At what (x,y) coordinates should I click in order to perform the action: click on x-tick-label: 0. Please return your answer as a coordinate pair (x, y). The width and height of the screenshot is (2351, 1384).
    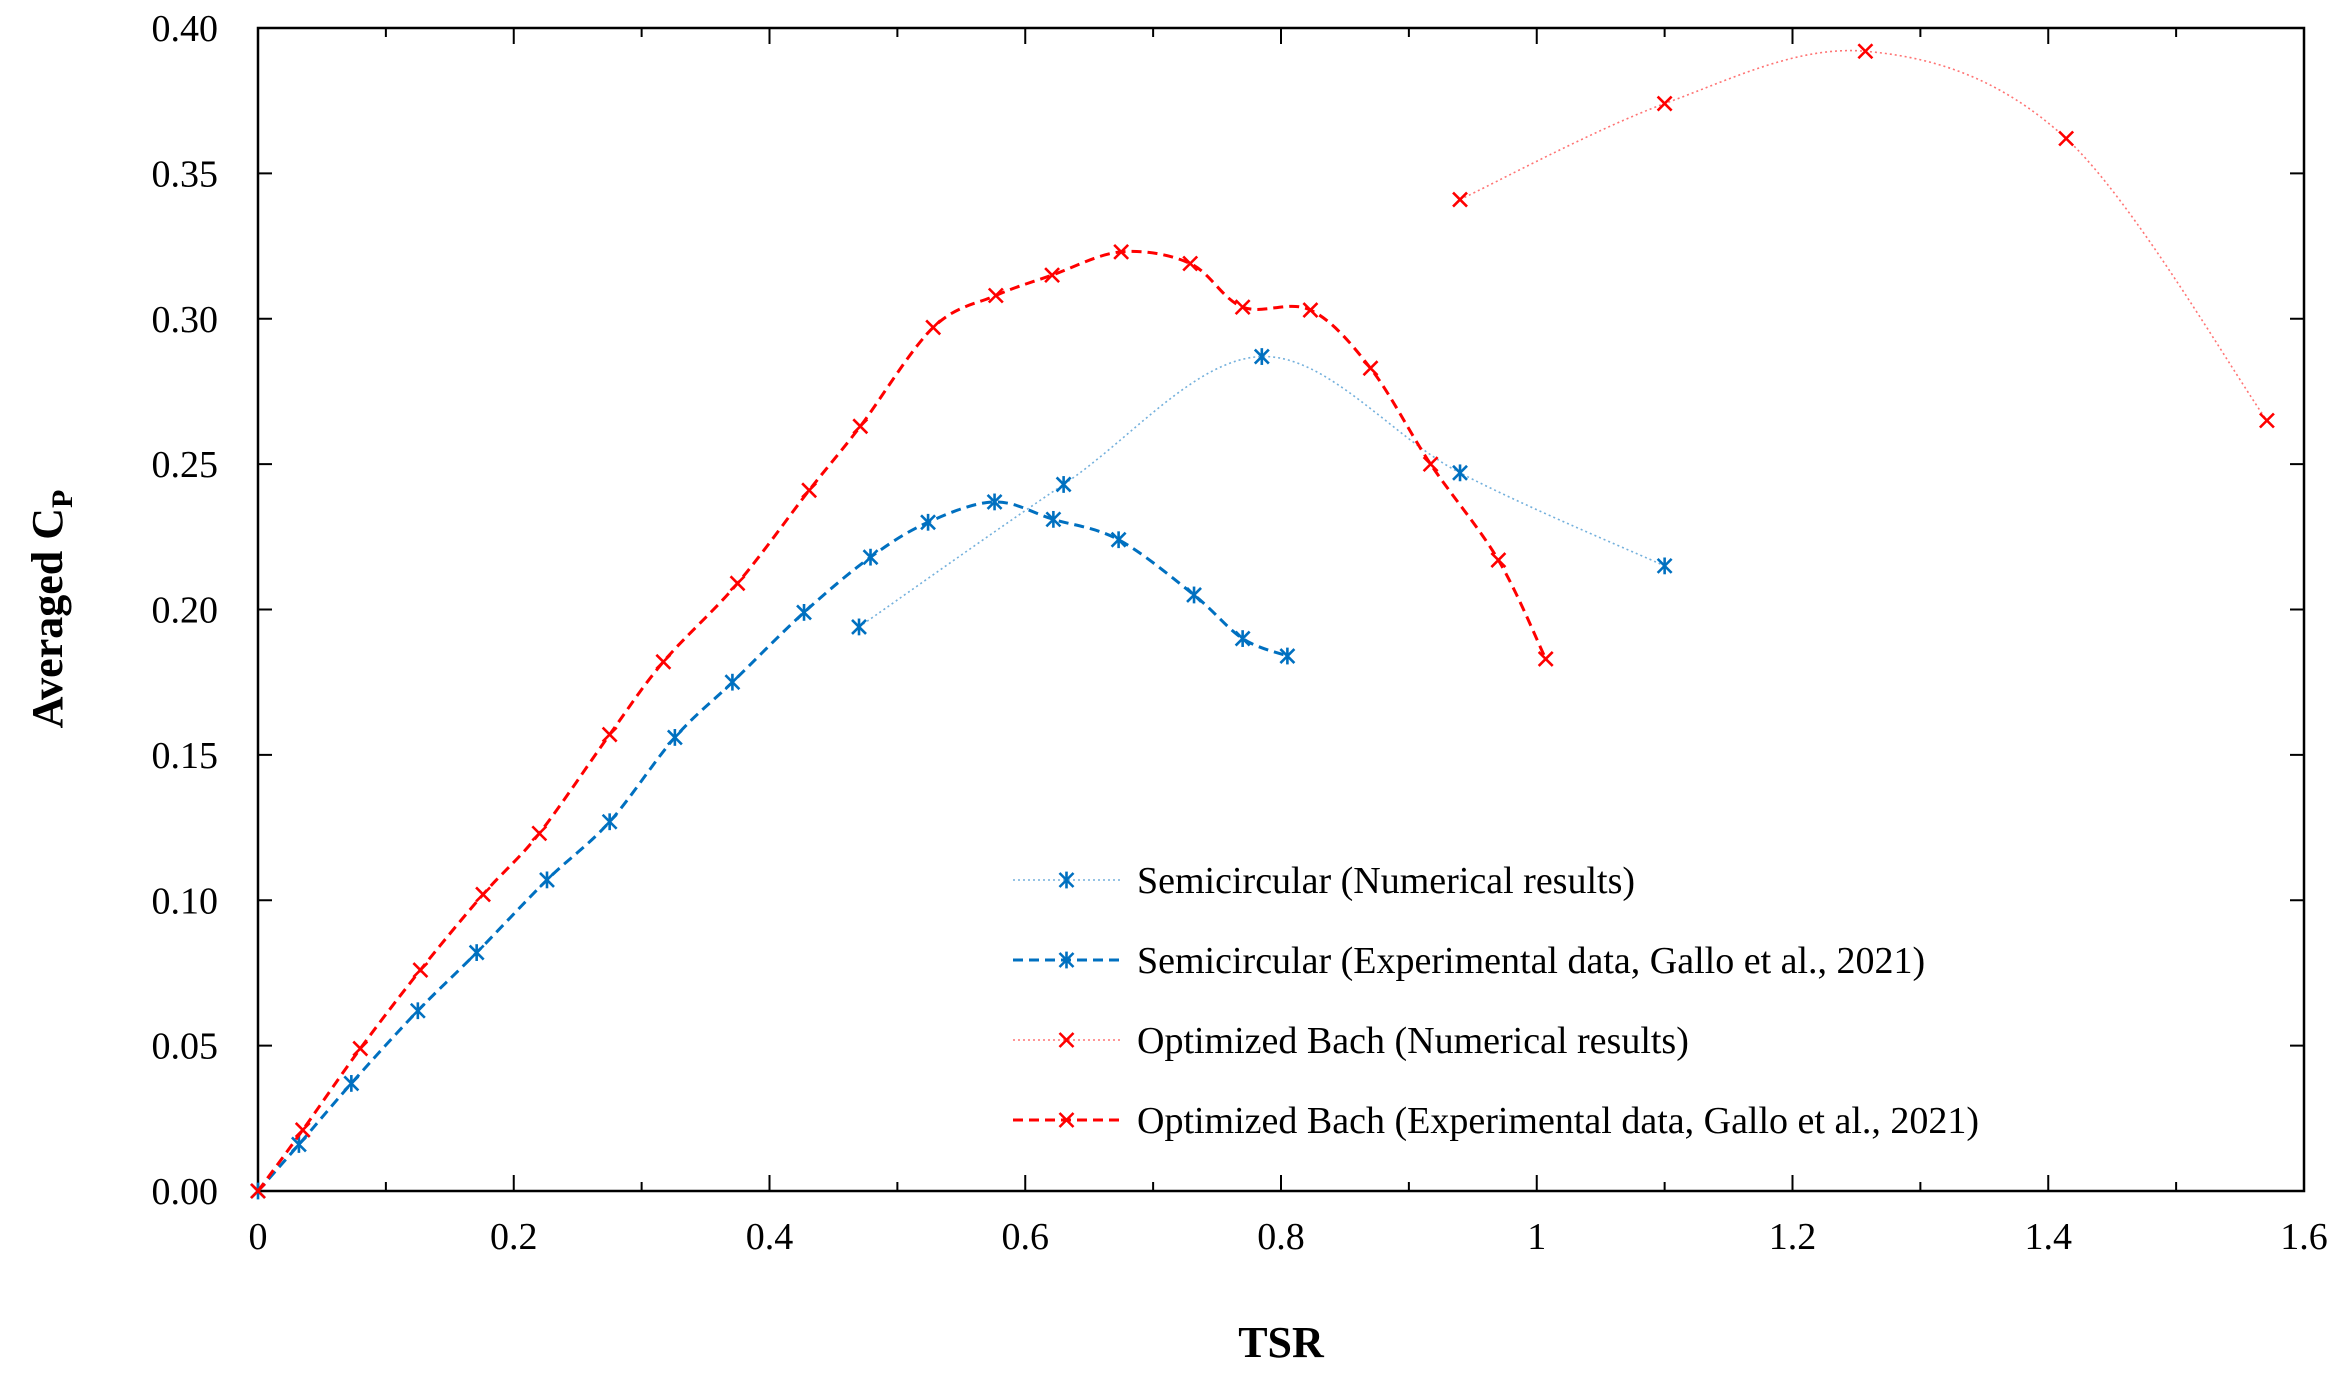
    Looking at the image, I should click on (258, 1237).